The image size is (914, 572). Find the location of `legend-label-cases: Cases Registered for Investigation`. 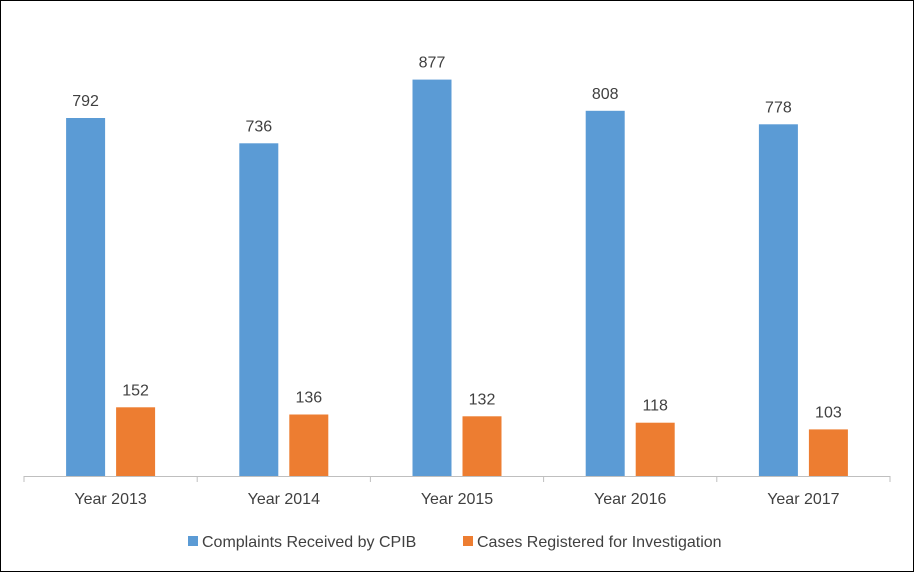

legend-label-cases: Cases Registered for Investigation is located at coordinates (599, 542).